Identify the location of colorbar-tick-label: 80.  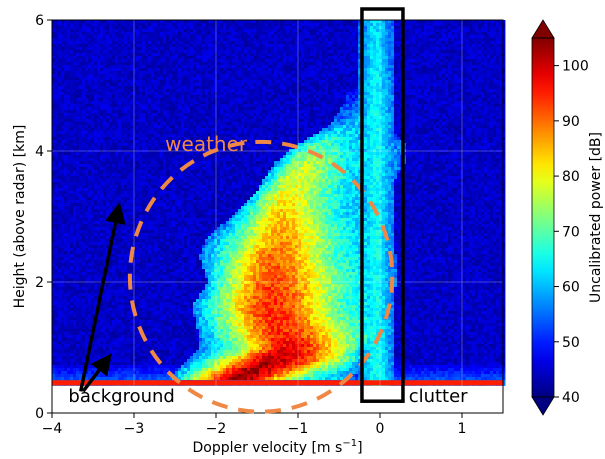
(571, 177).